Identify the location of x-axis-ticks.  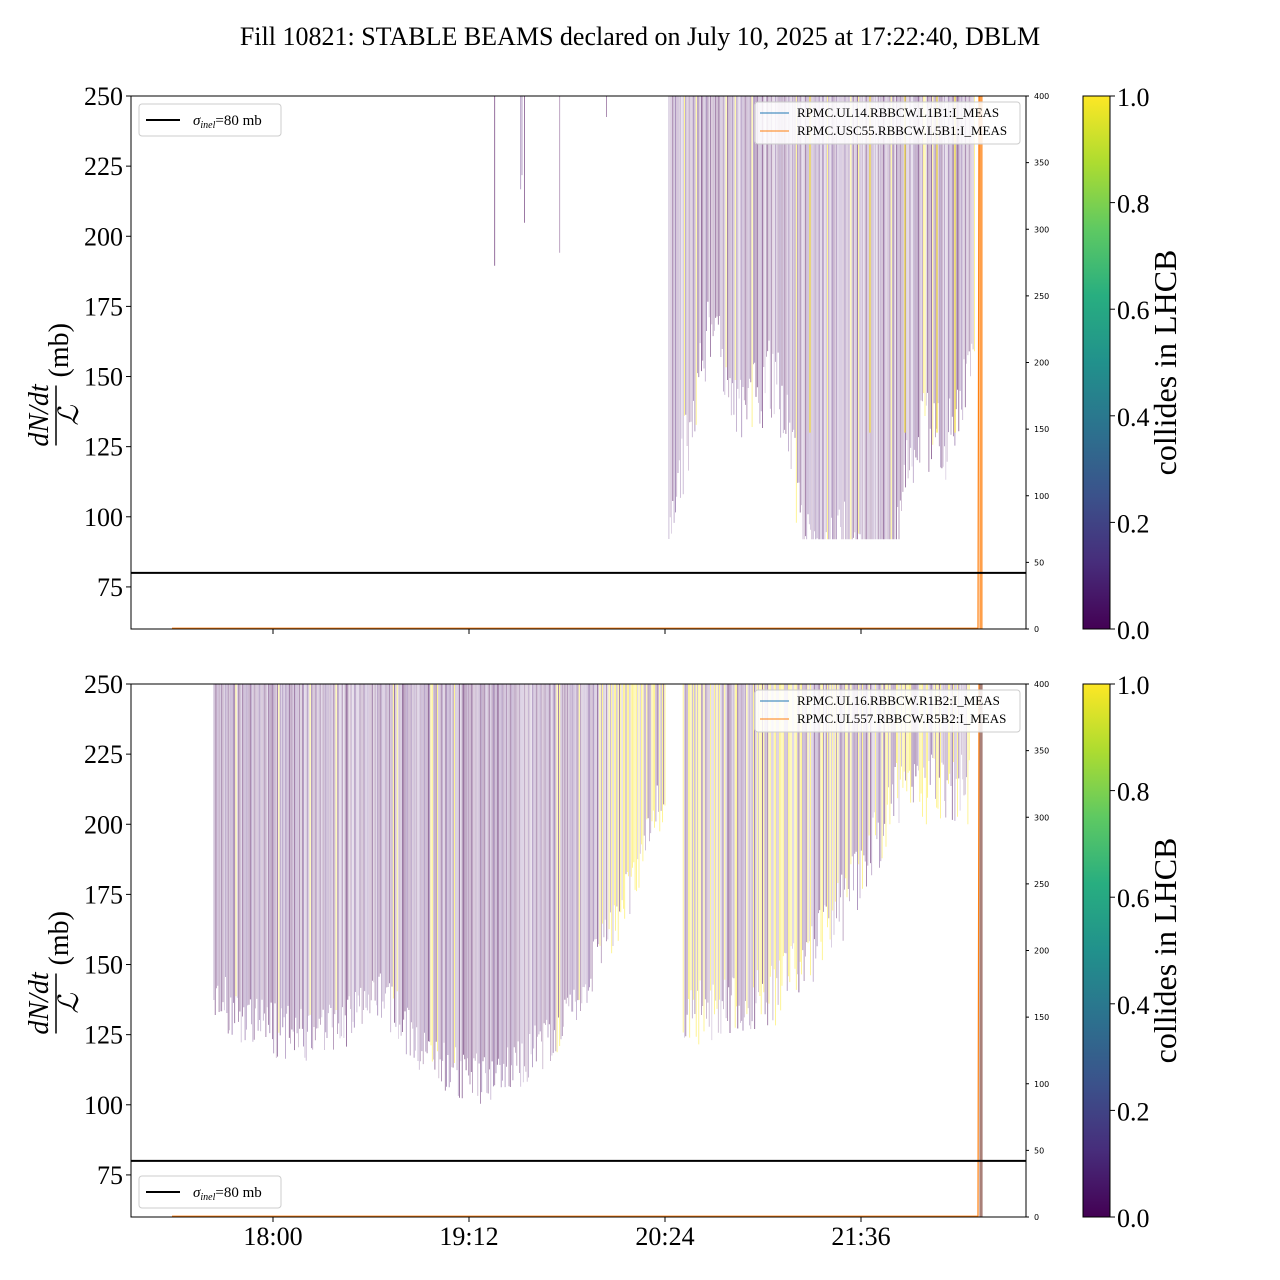
(567, 631).